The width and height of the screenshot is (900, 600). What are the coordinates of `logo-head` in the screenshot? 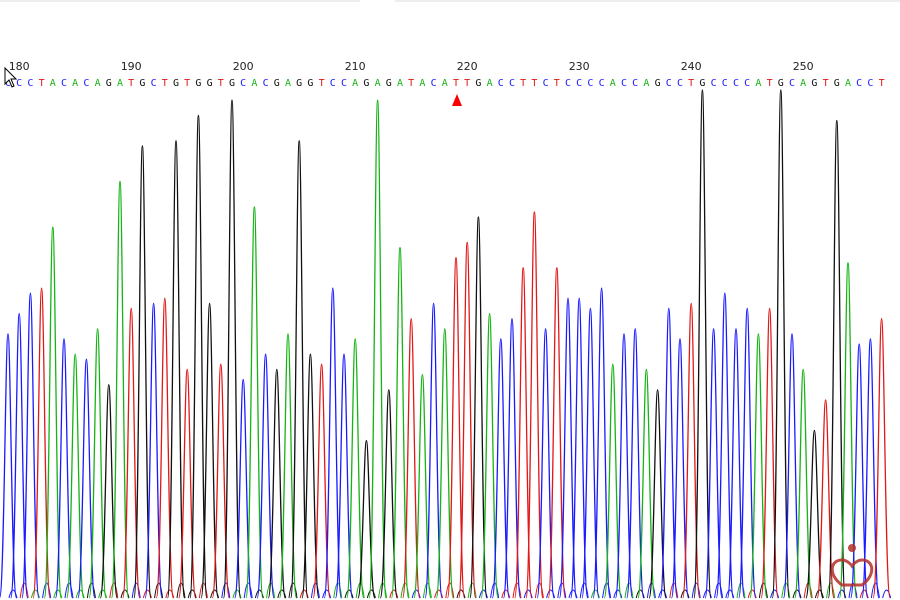 It's located at (852, 548).